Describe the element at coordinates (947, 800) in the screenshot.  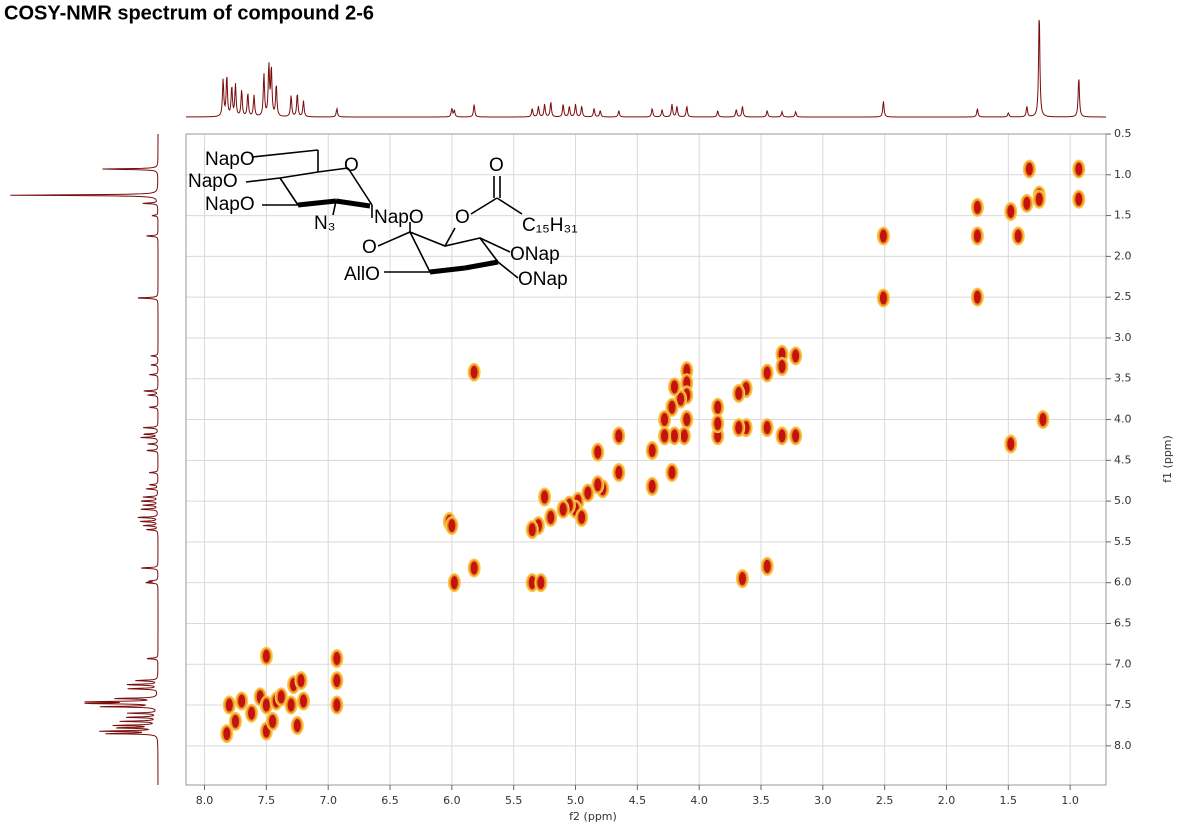
I see `x-tick-label: 2.0` at that location.